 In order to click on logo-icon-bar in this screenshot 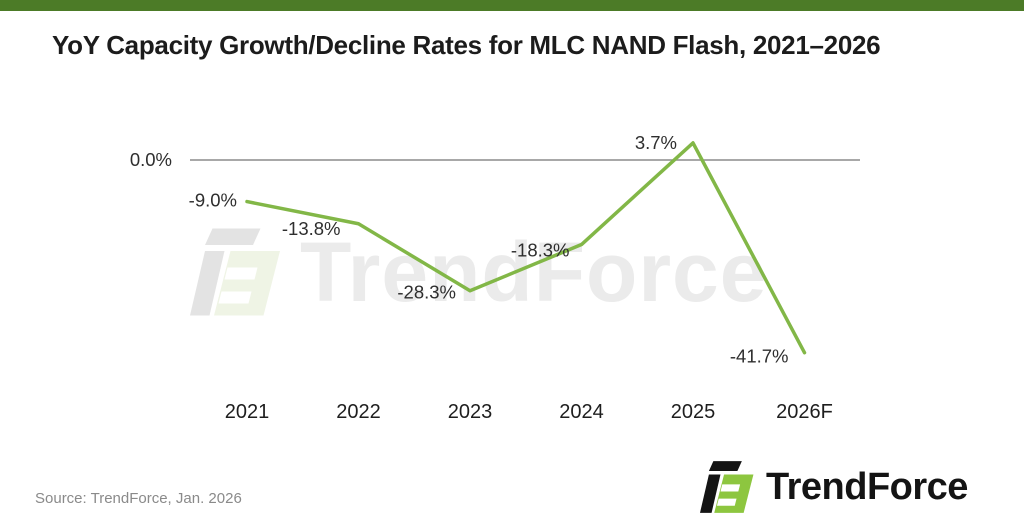, I will do `click(725, 466)`.